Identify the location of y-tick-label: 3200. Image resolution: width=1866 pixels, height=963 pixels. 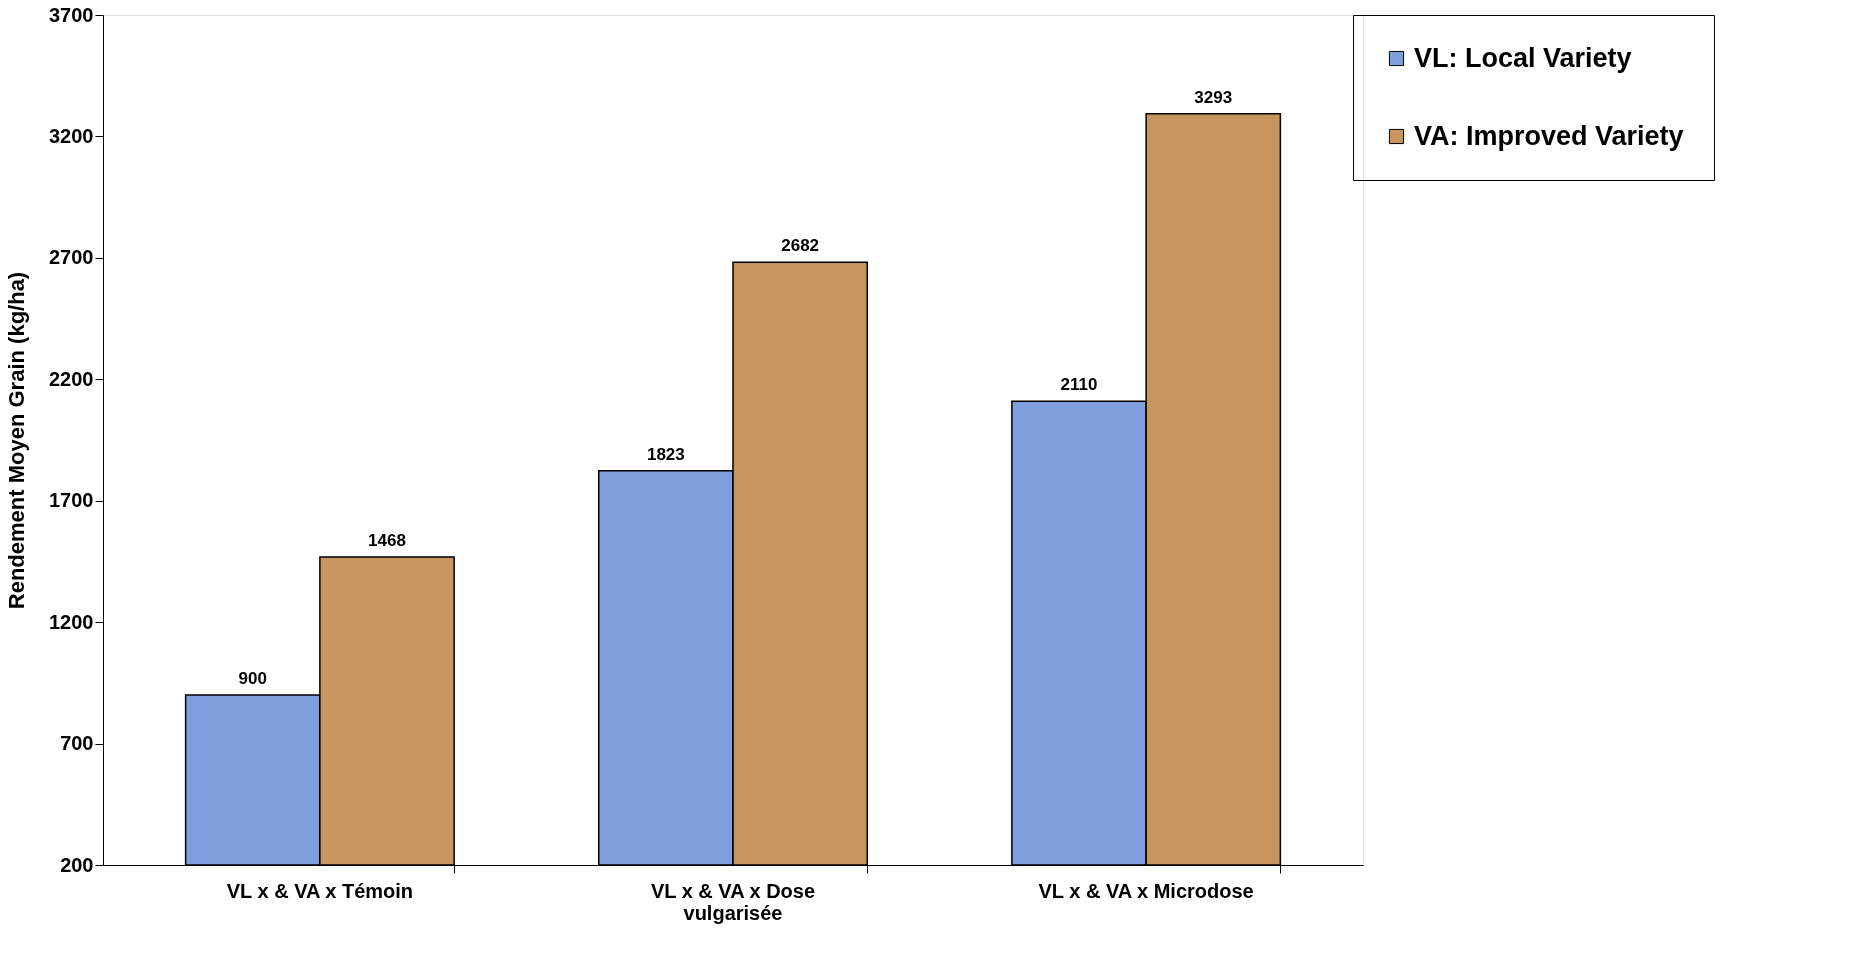
(71, 135).